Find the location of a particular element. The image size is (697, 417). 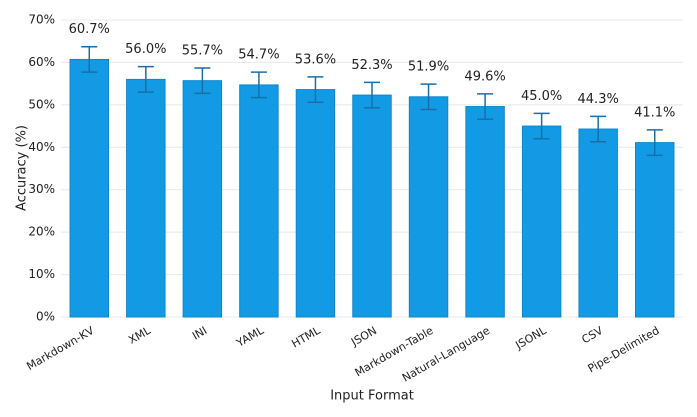

value-label: 41.1% is located at coordinates (654, 112).